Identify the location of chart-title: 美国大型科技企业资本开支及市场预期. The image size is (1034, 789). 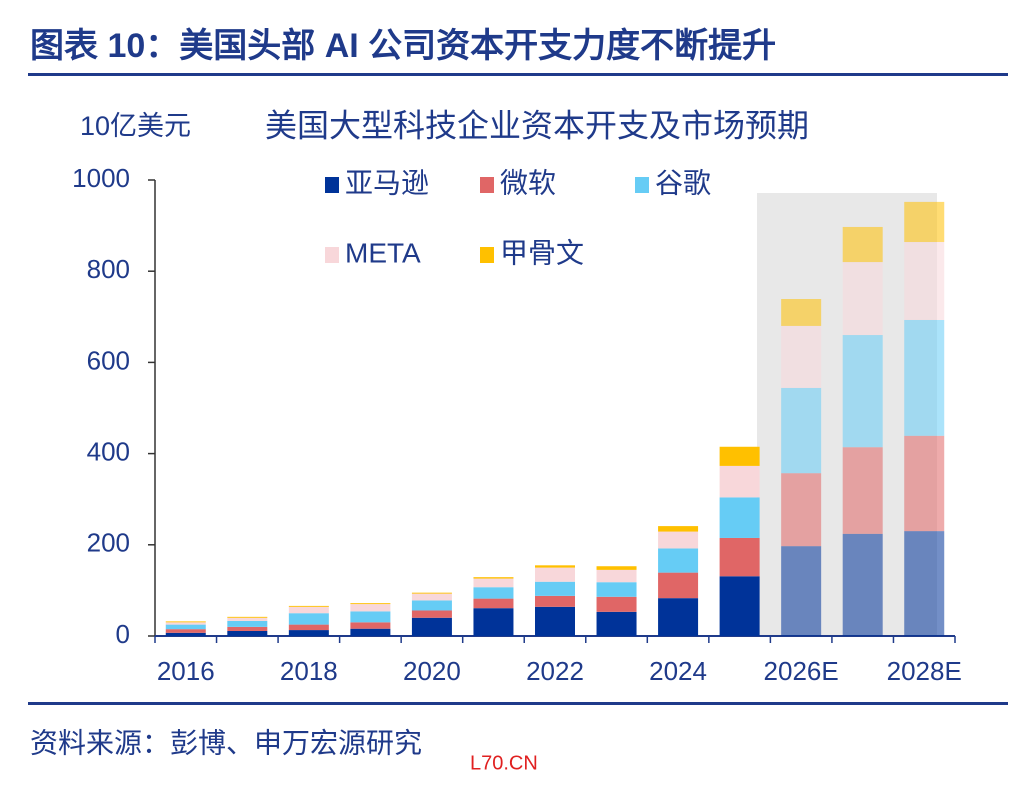
(537, 125).